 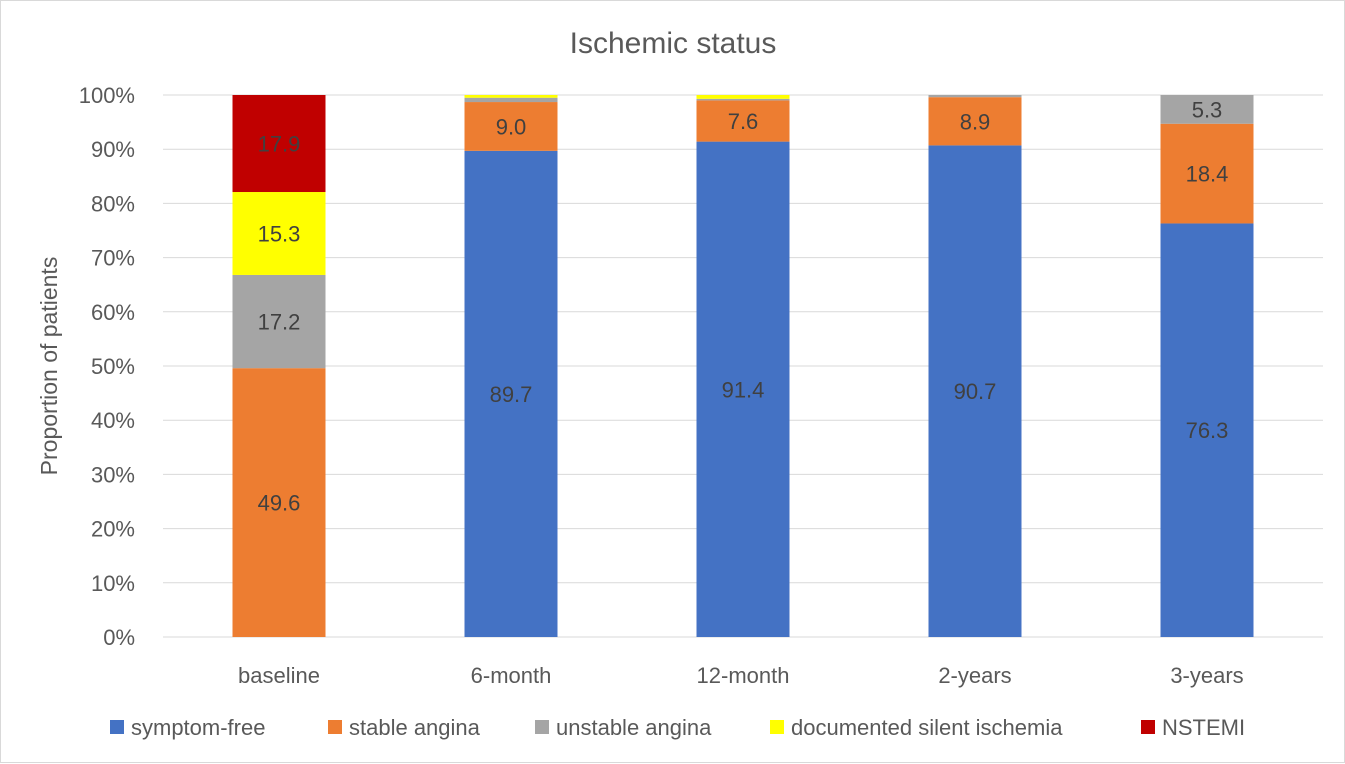 I want to click on y-tick-label: 20%, so click(x=113, y=529).